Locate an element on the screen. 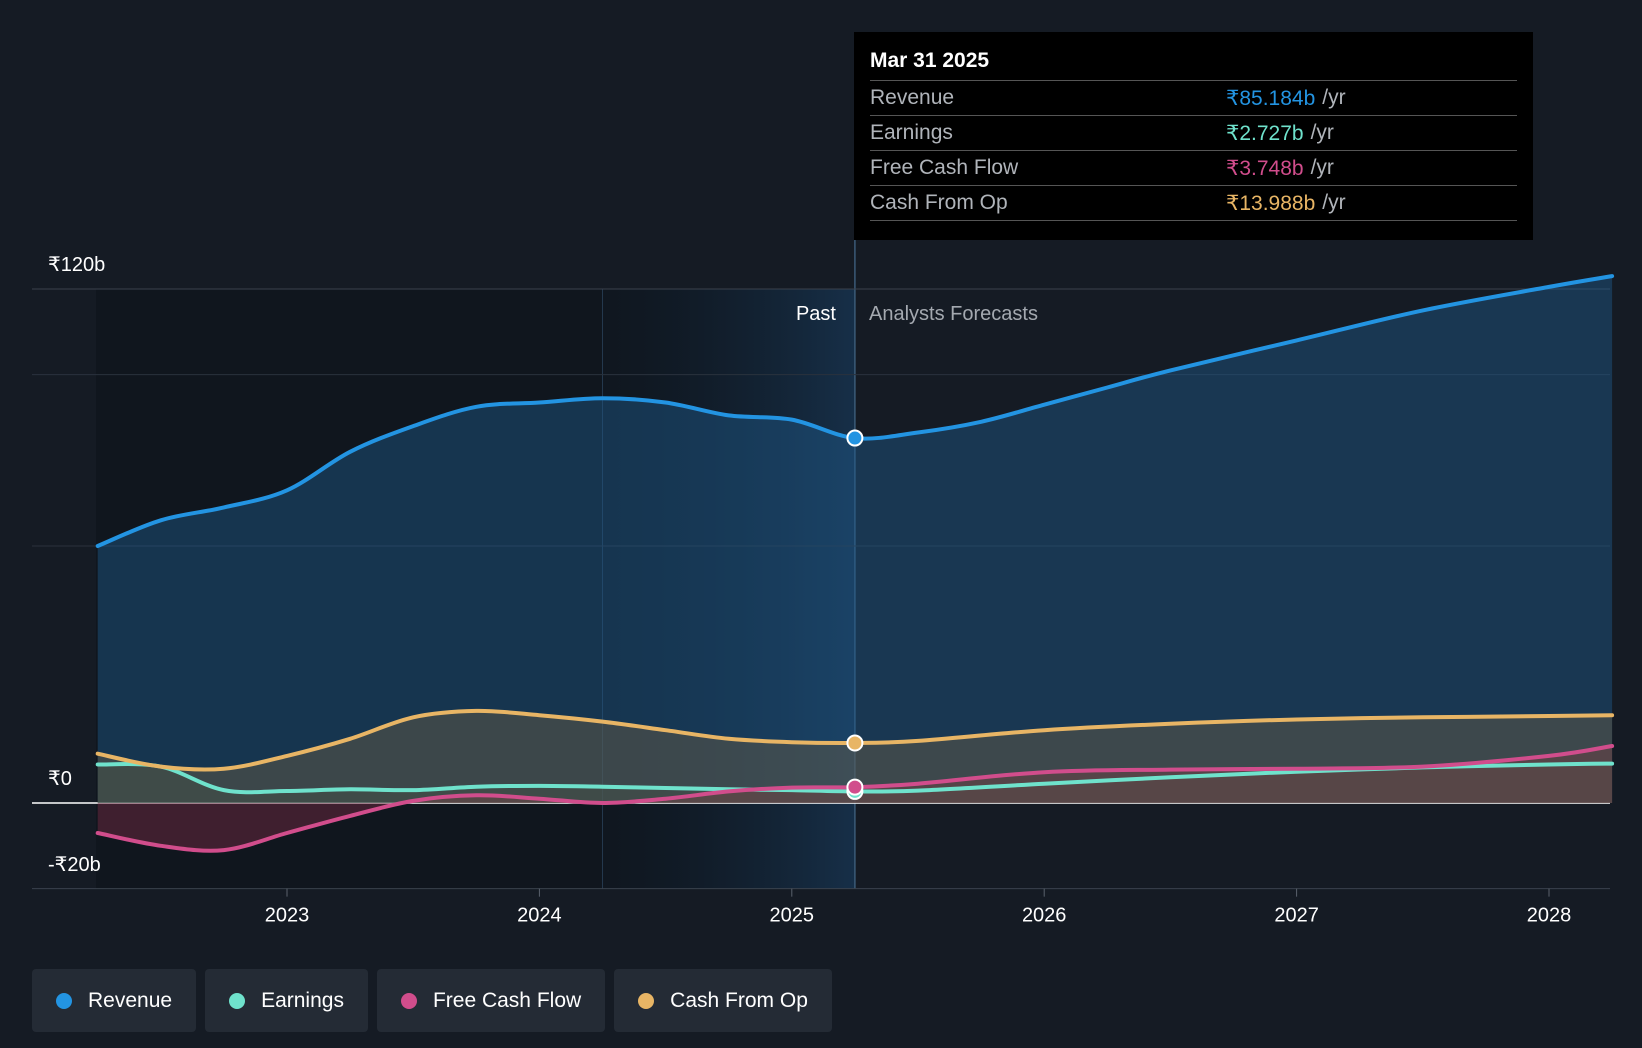 Image resolution: width=1642 pixels, height=1048 pixels. legend-label: Free Cash Flow is located at coordinates (507, 1000).